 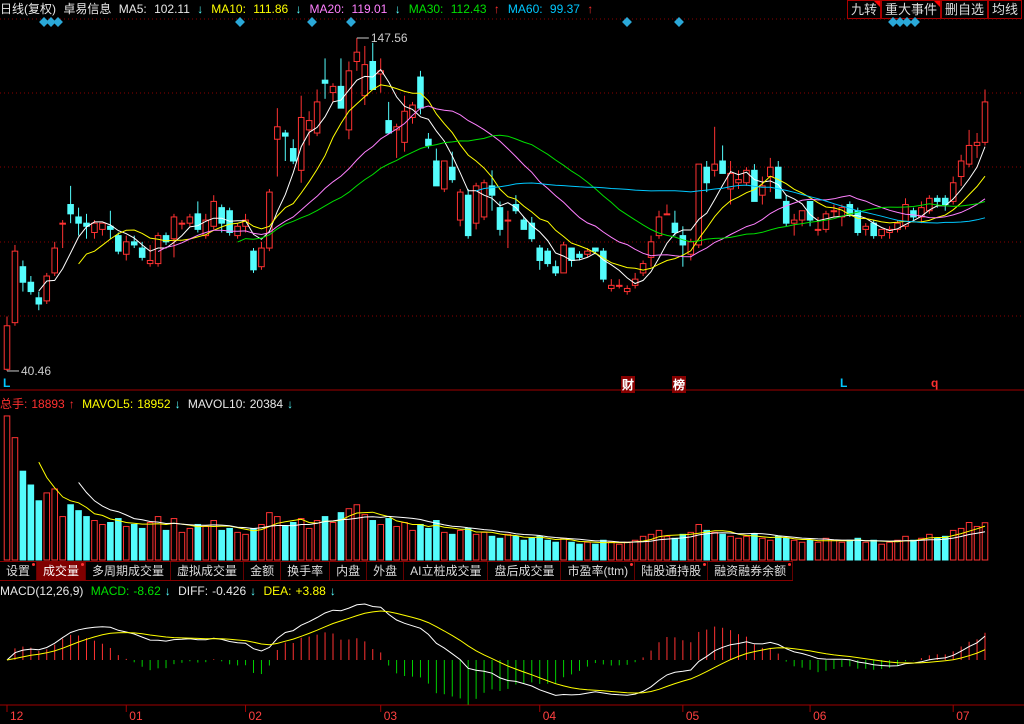 I want to click on tab-5: 换手率, so click(x=306, y=571).